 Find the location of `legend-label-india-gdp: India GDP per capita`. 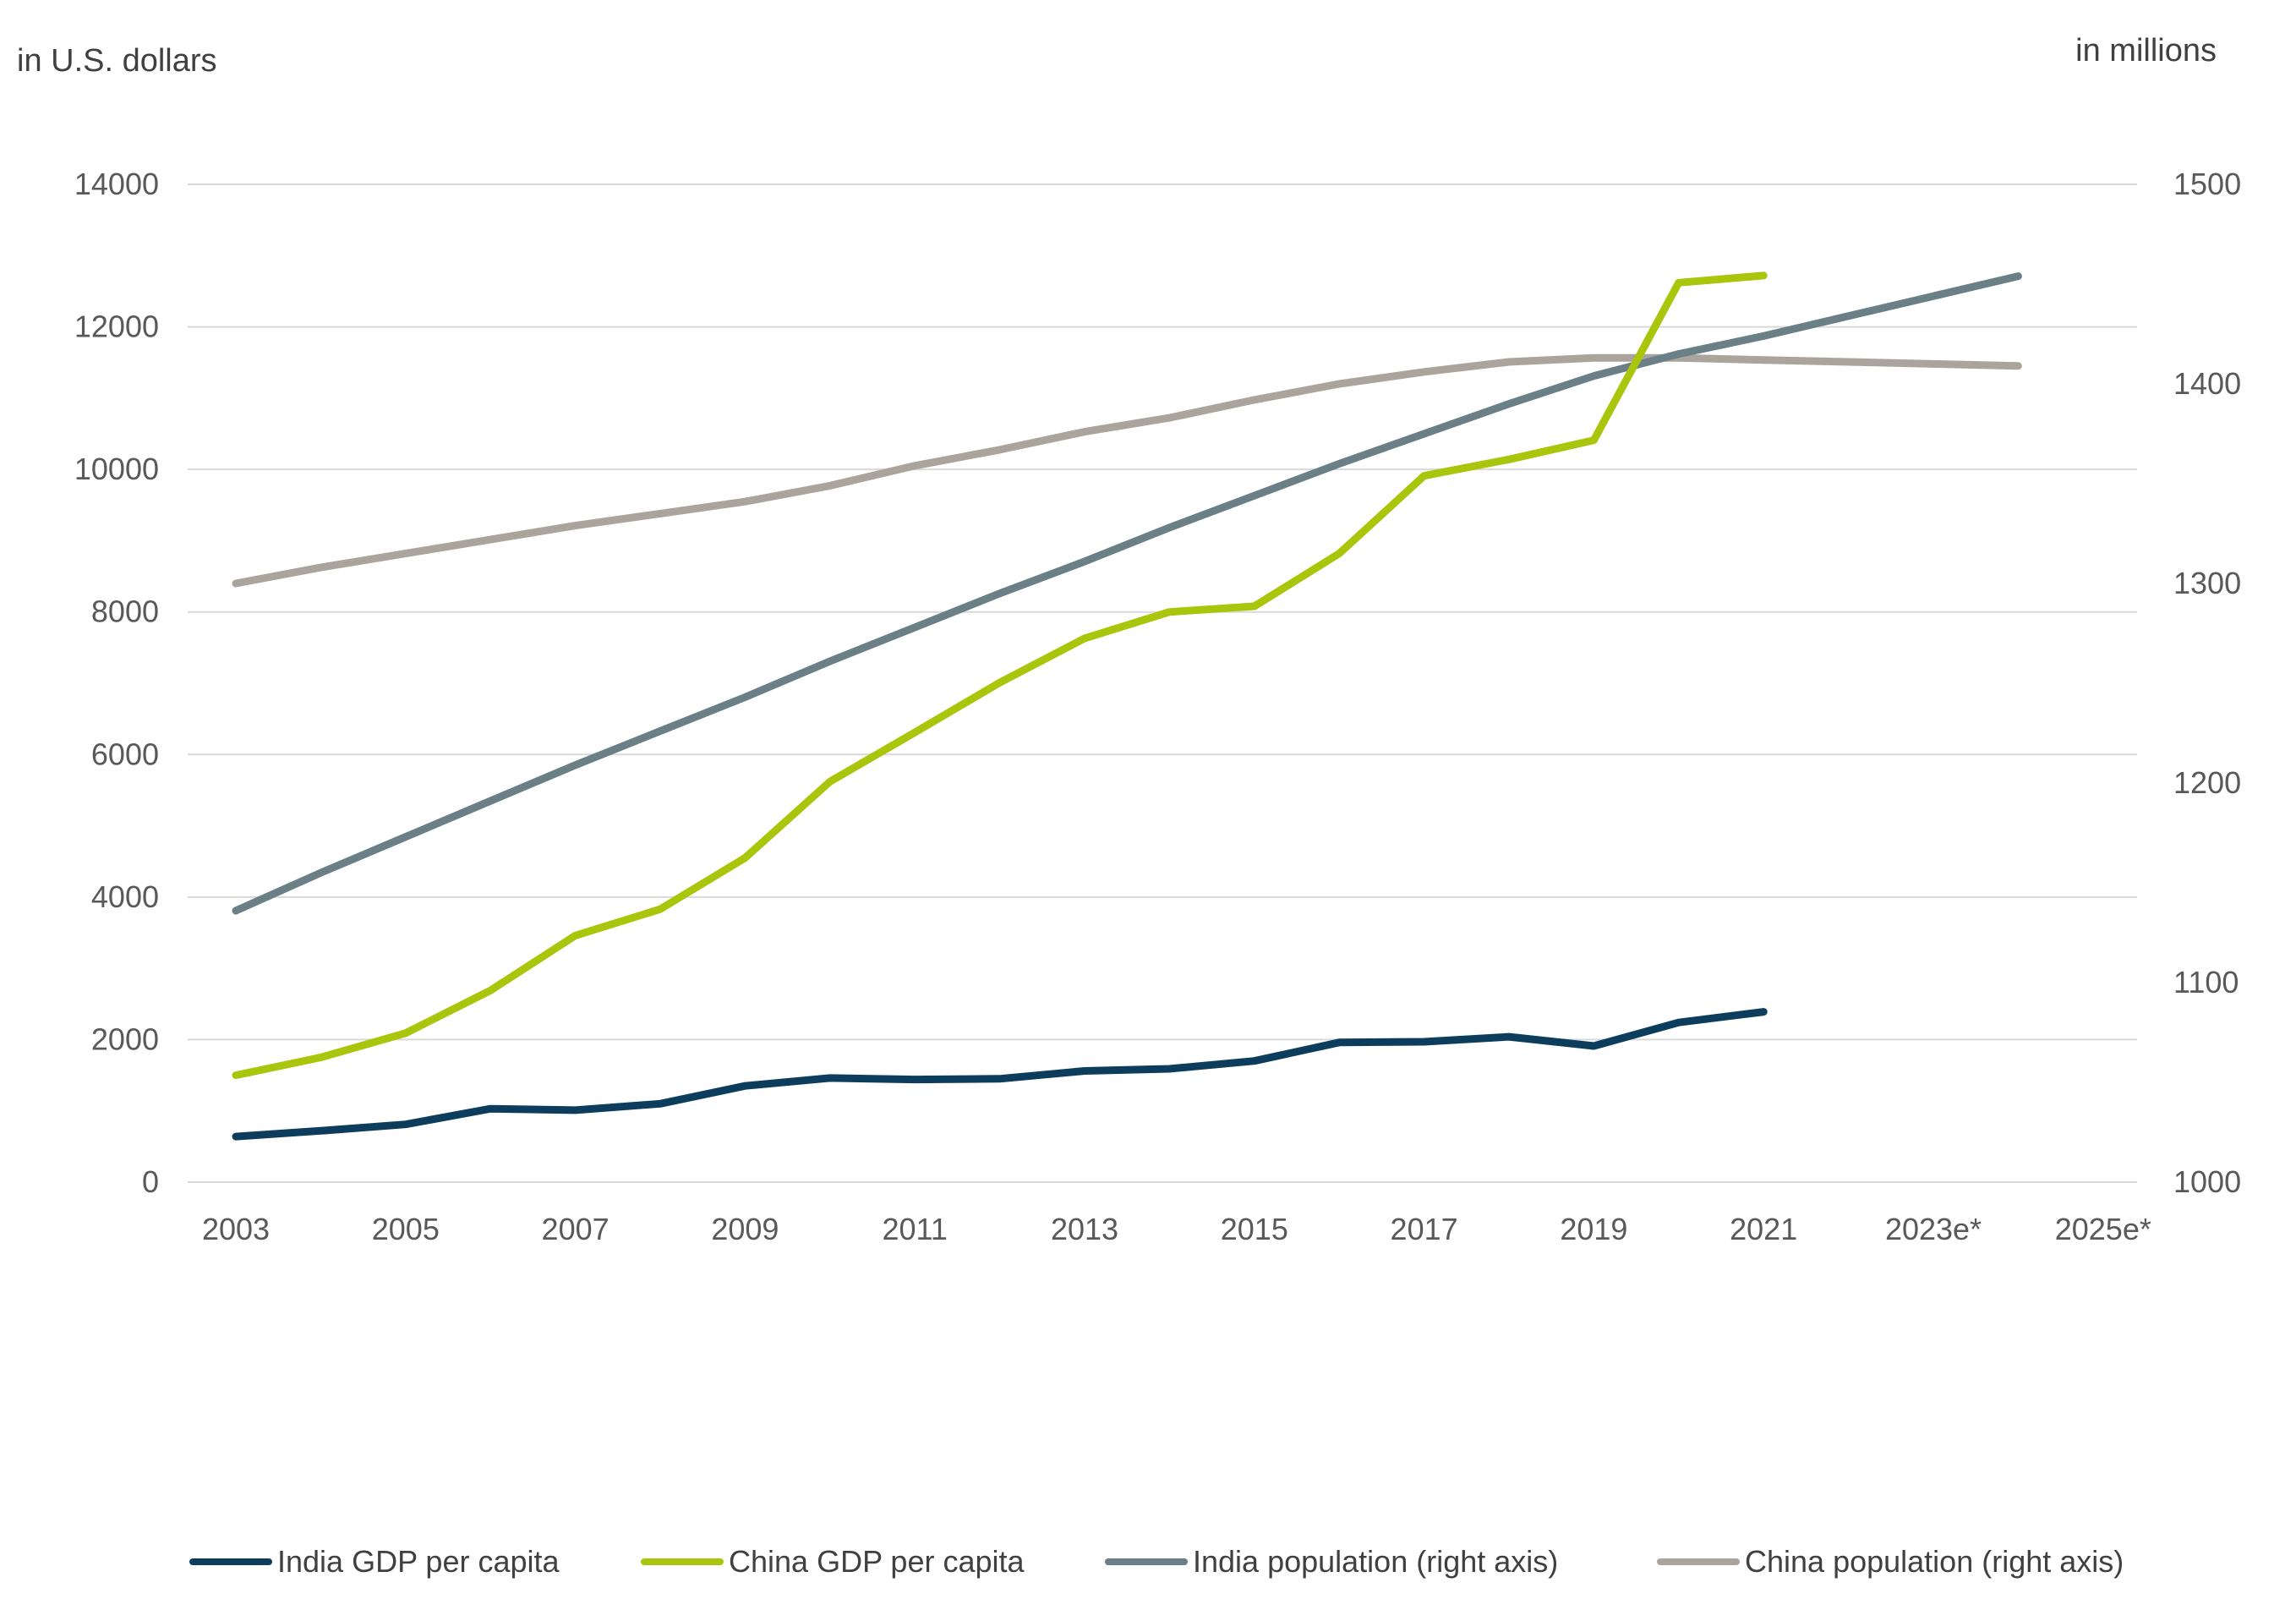

legend-label-india-gdp: India GDP per capita is located at coordinates (418, 1561).